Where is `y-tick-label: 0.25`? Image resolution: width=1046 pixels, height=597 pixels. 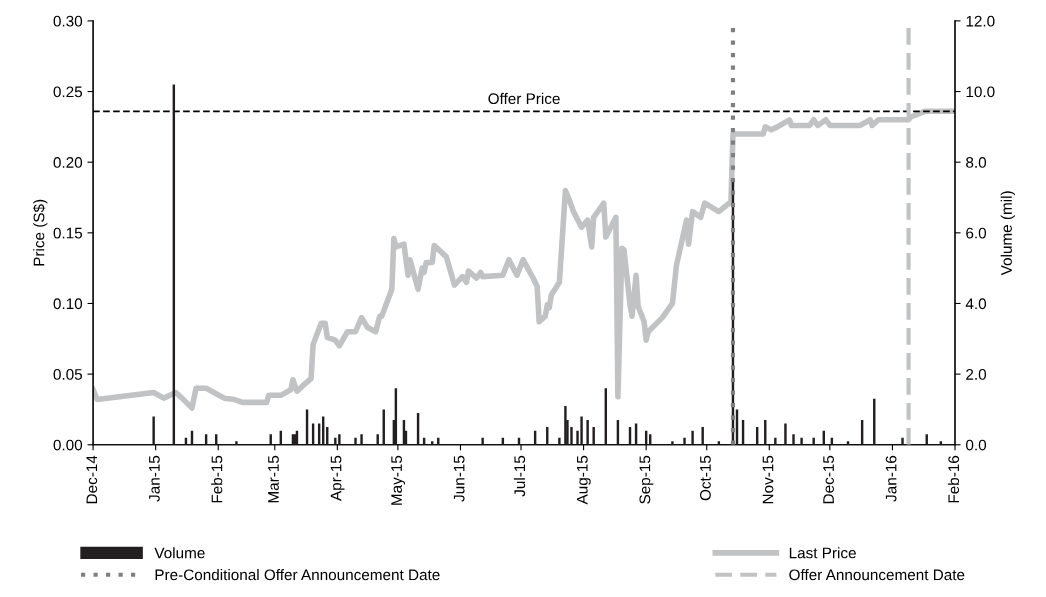
y-tick-label: 0.25 is located at coordinates (68, 92).